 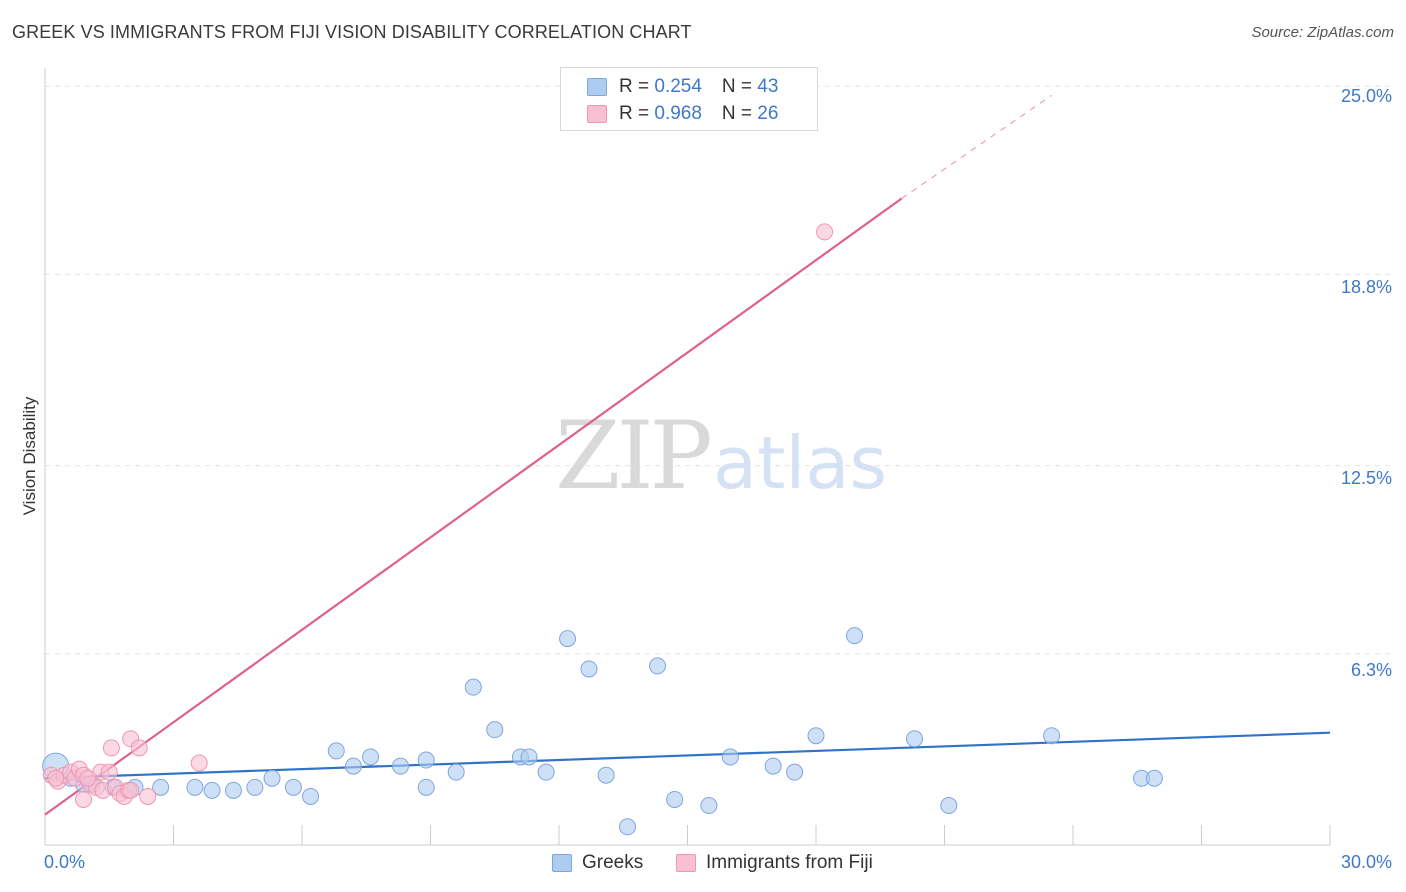 What do you see at coordinates (678, 113) in the screenshot?
I see `legend-r-value: 0.968` at bounding box center [678, 113].